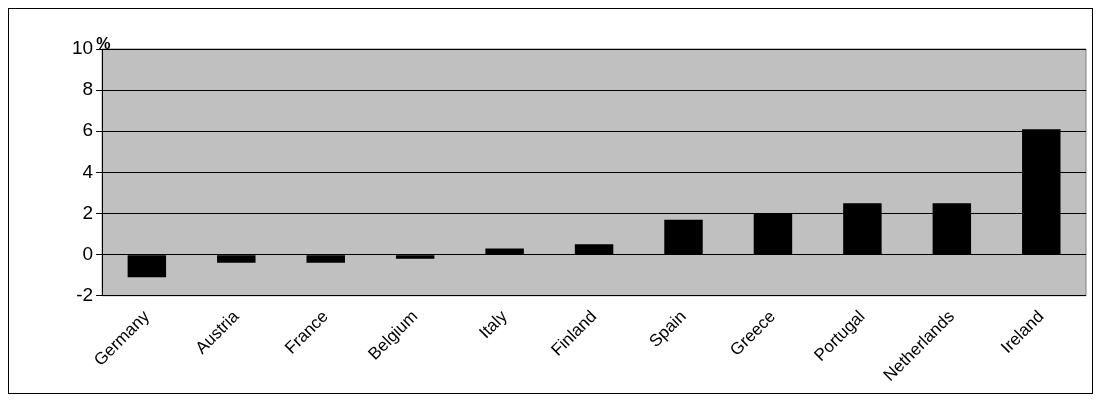 The image size is (1101, 402). What do you see at coordinates (88, 89) in the screenshot?
I see `y-tick-label: 8` at bounding box center [88, 89].